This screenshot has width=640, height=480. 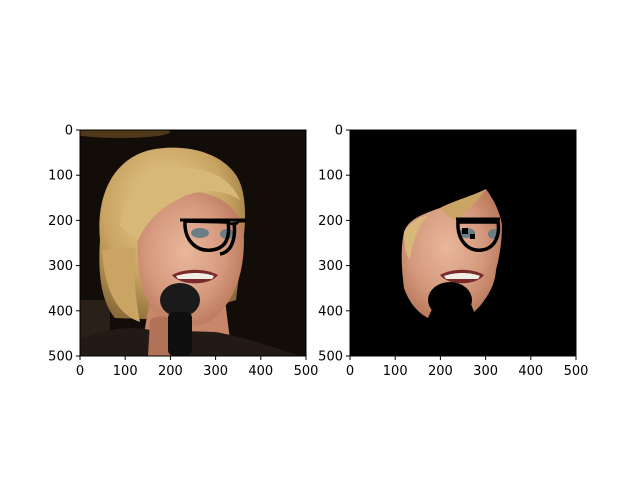 What do you see at coordinates (395, 371) in the screenshot?
I see `right-x-tick-label: 100` at bounding box center [395, 371].